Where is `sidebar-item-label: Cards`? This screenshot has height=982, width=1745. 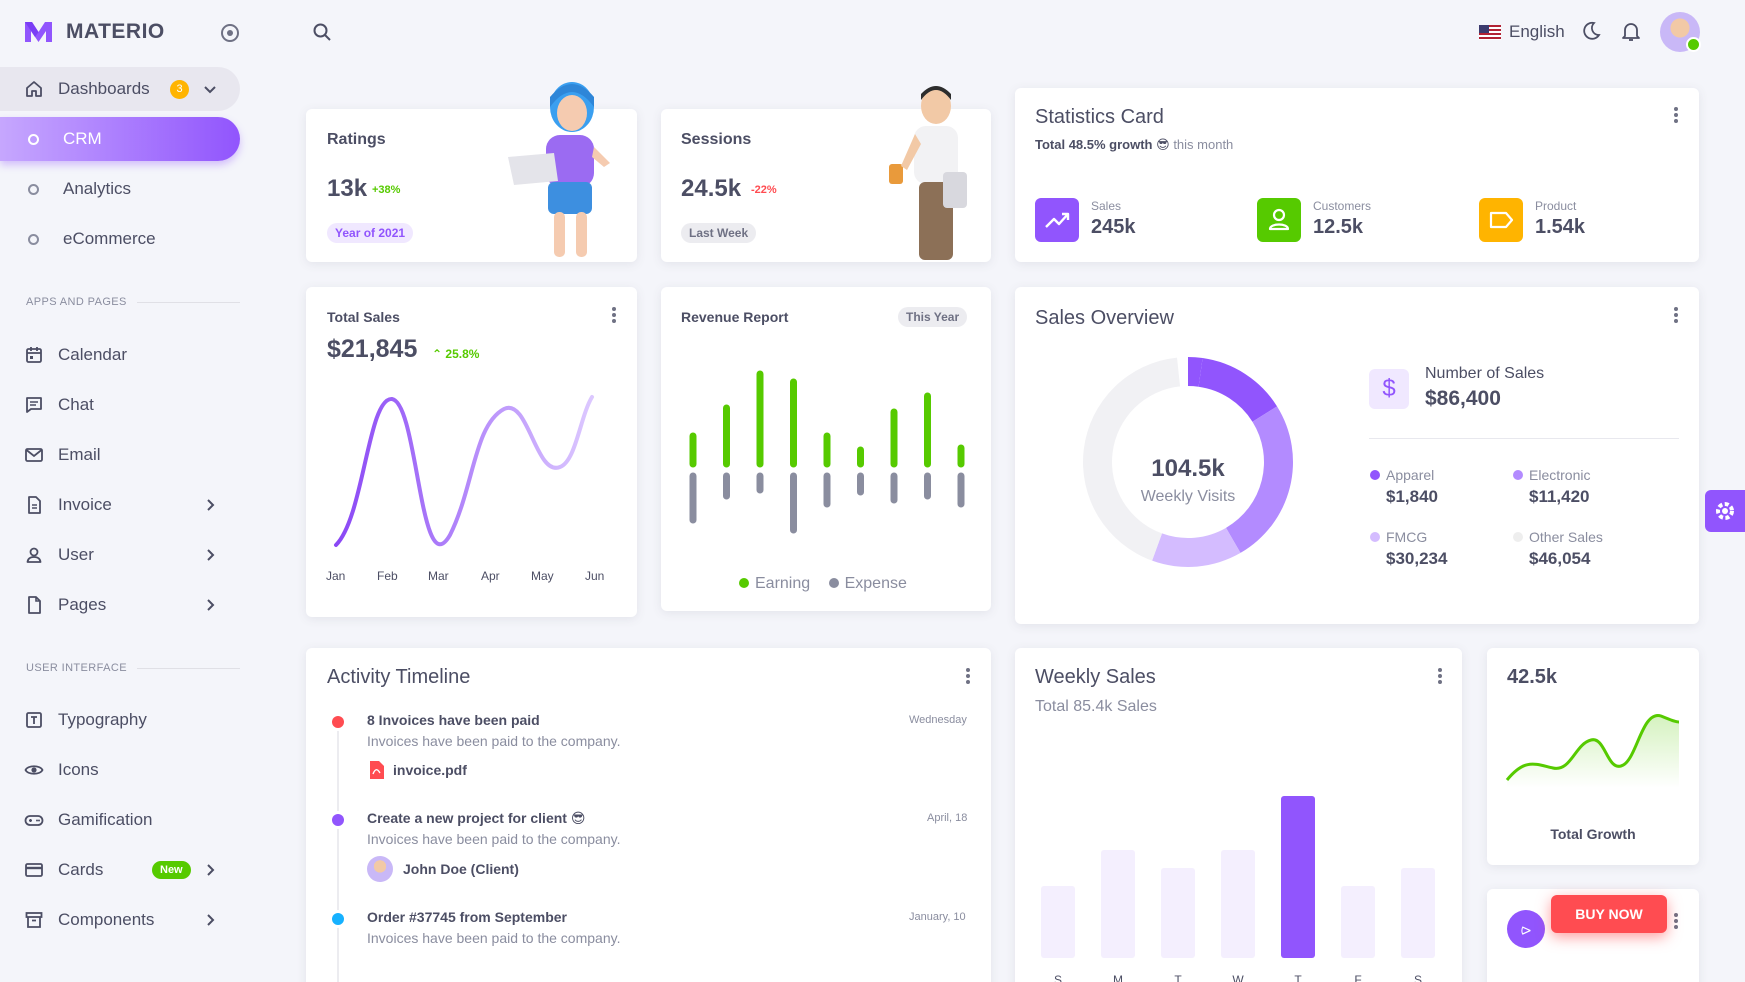
sidebar-item-label: Cards is located at coordinates (81, 869).